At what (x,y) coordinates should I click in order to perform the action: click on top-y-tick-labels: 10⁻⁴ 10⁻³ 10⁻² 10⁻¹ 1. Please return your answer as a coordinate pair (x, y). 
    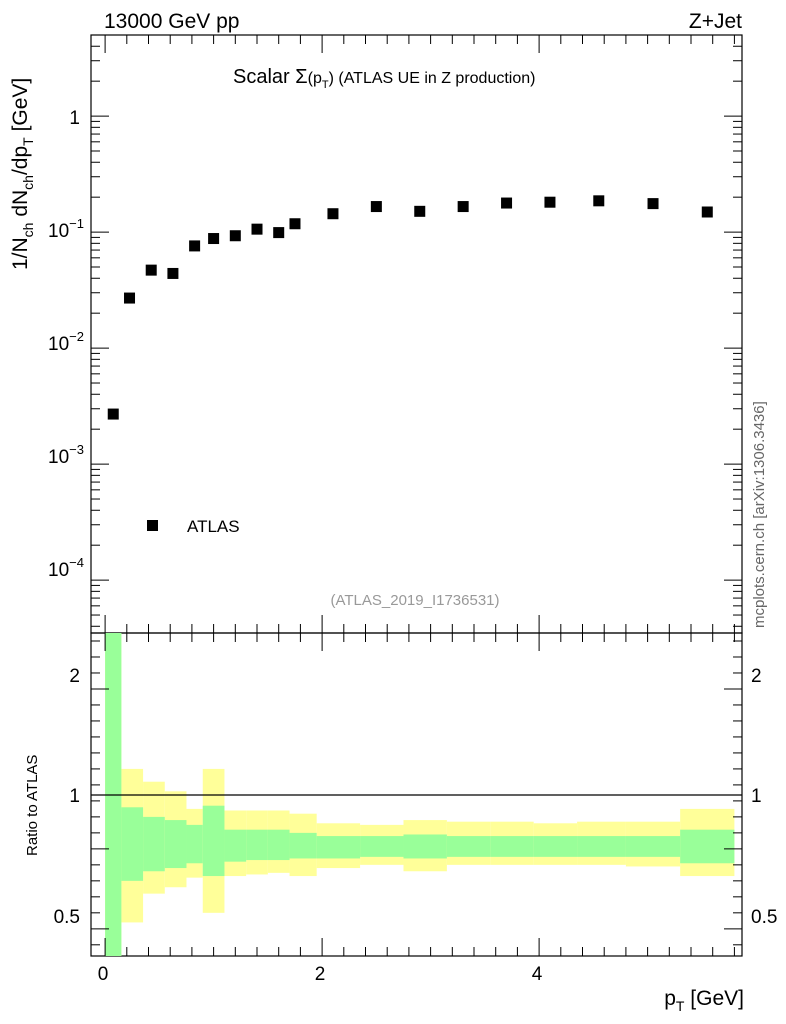
    Looking at the image, I should click on (66, 344).